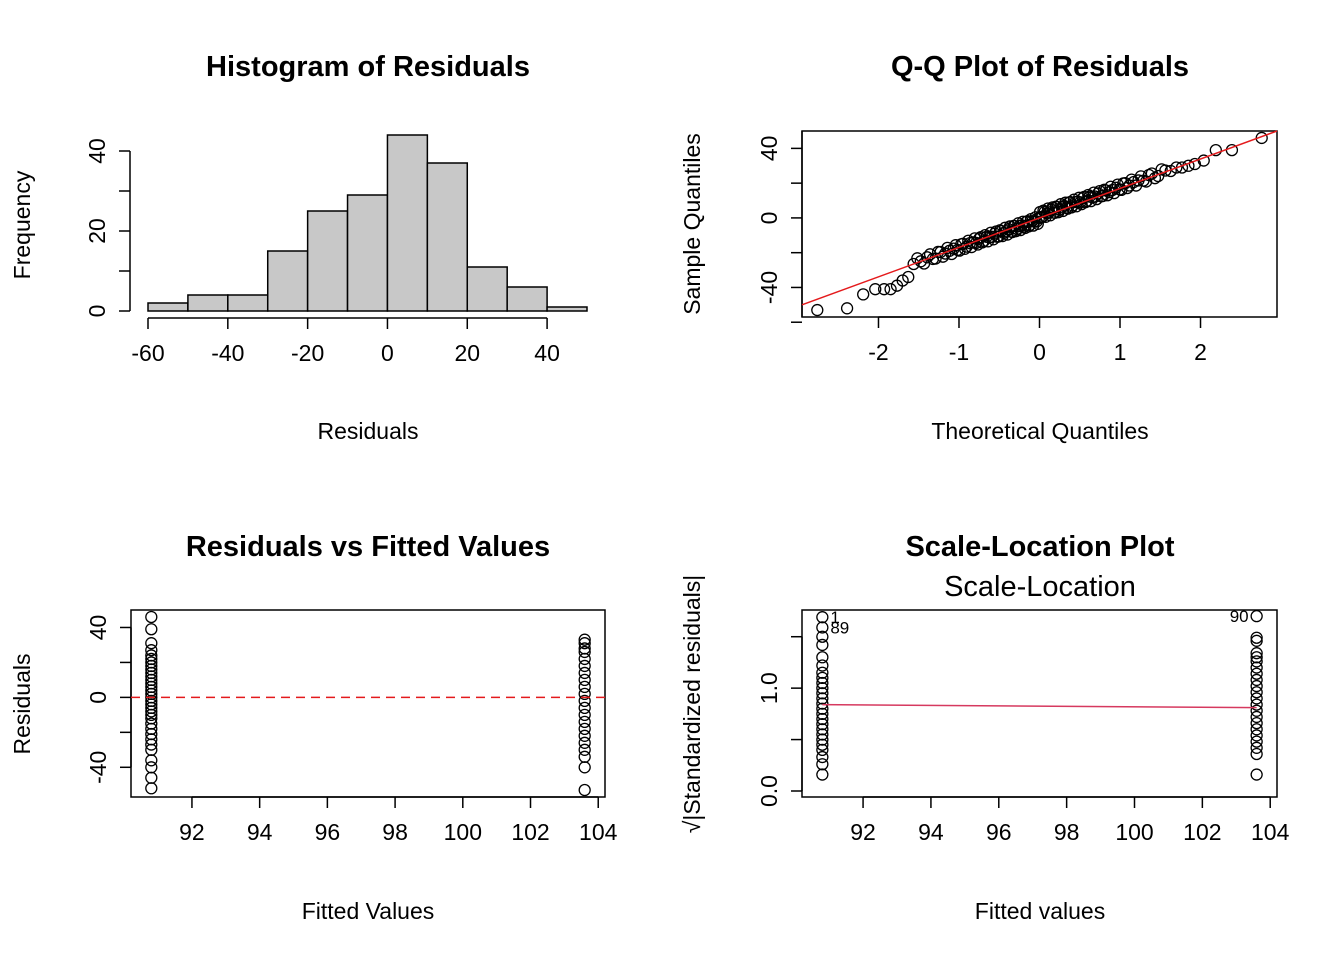  What do you see at coordinates (598, 832) in the screenshot?
I see `resid-fitted-x-tick-label: 104` at bounding box center [598, 832].